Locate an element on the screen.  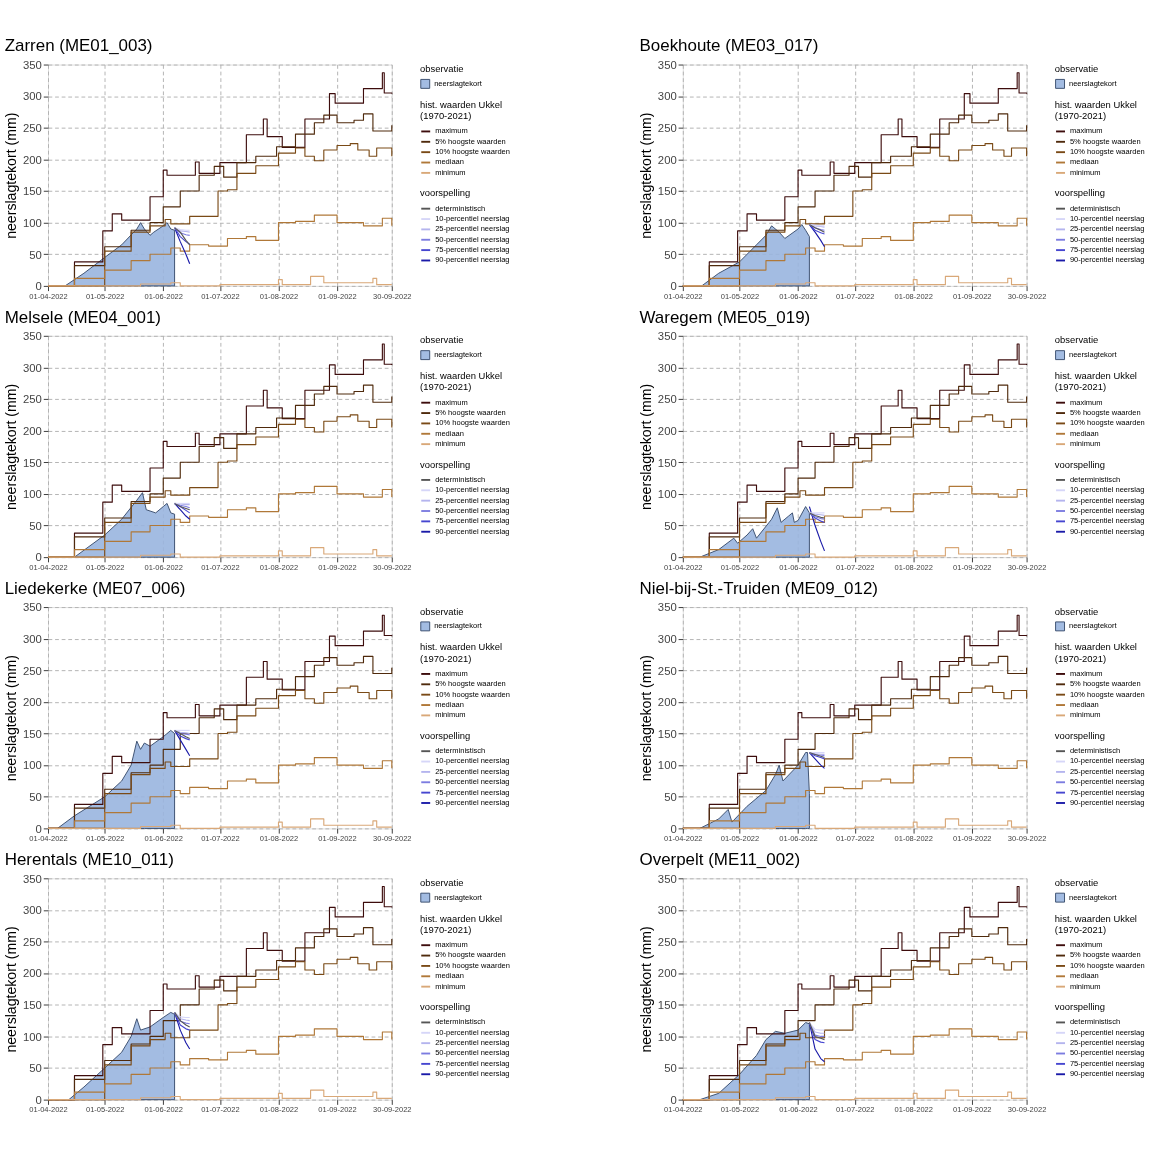
chart-title: Waregem (ME05_019) is located at coordinates (725, 317).